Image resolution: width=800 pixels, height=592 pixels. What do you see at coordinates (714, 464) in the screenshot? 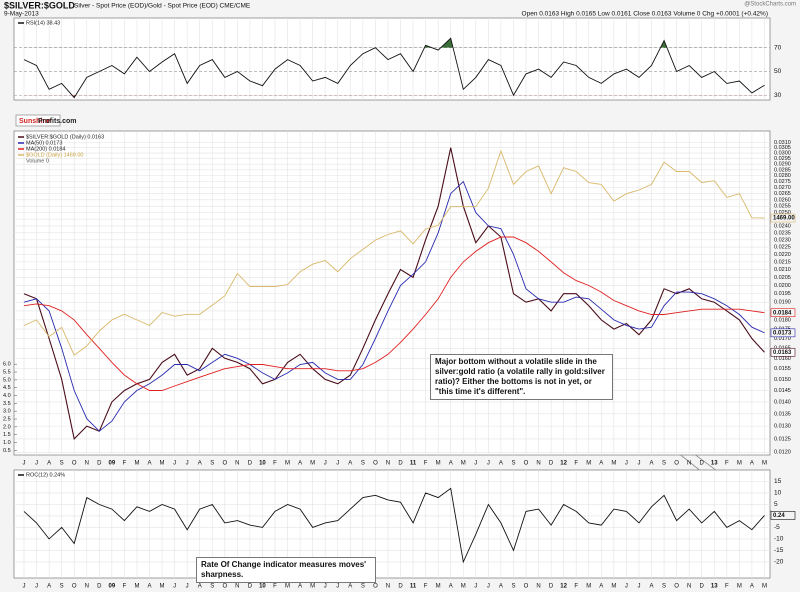
I see `x-tick-label: 13` at bounding box center [714, 464].